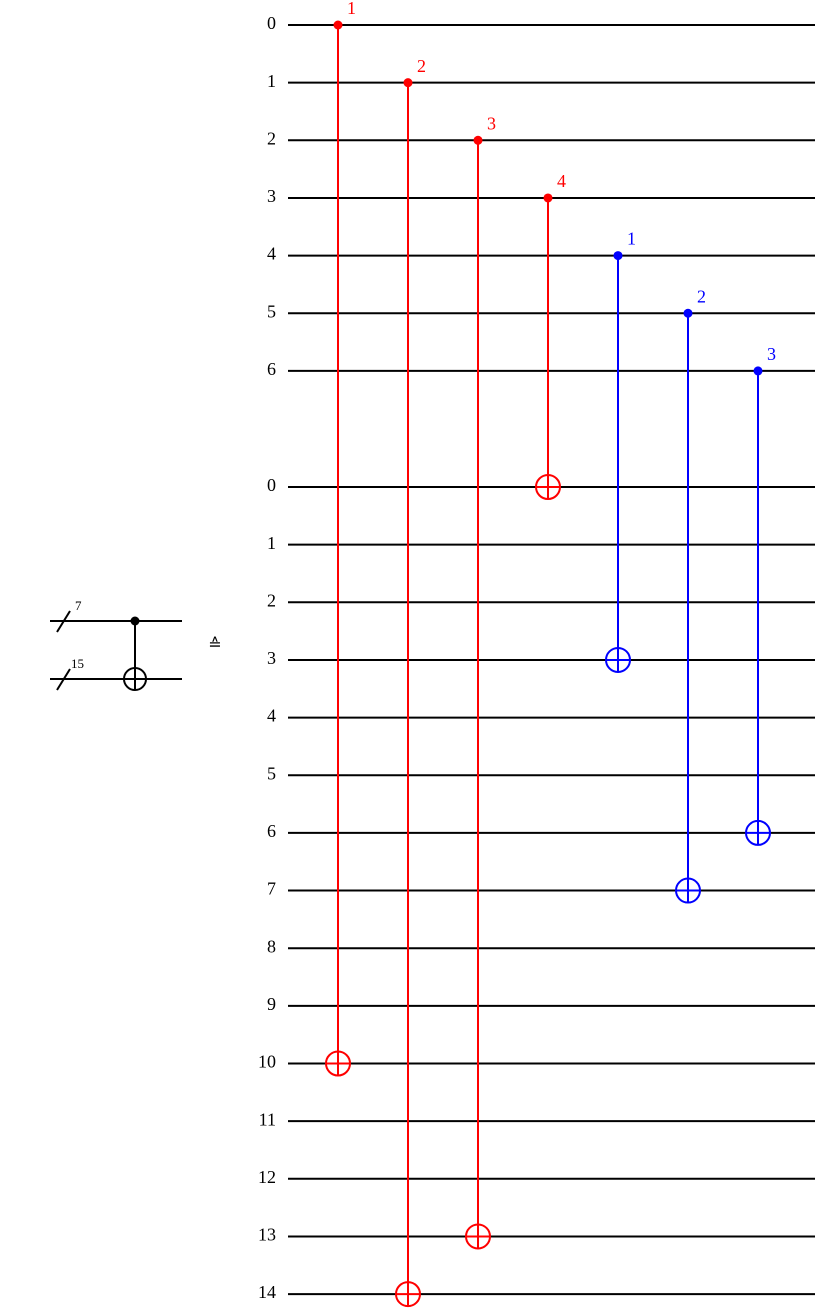  Describe the element at coordinates (561, 181) in the screenshot. I see `gate-label: 4` at that location.